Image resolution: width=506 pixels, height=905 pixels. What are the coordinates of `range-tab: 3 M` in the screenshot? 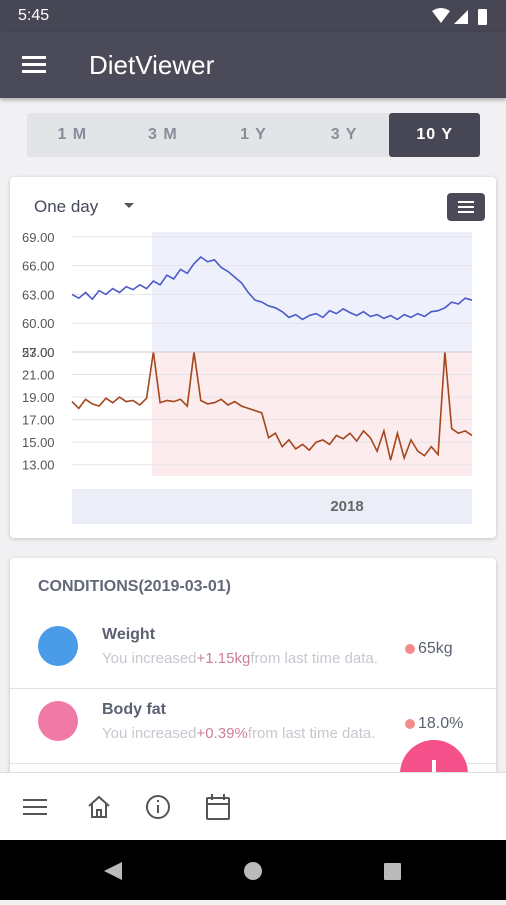 It's located at (163, 134).